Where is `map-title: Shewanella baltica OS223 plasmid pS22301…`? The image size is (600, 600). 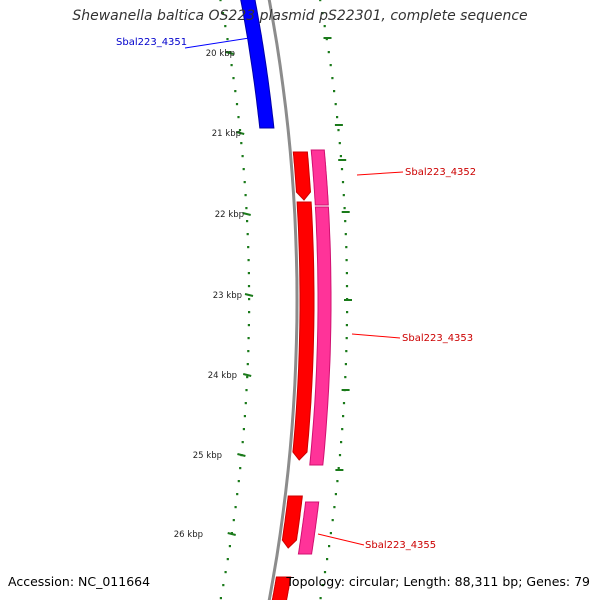
map-title: Shewanella baltica OS223 plasmid pS22301… is located at coordinates (300, 16).